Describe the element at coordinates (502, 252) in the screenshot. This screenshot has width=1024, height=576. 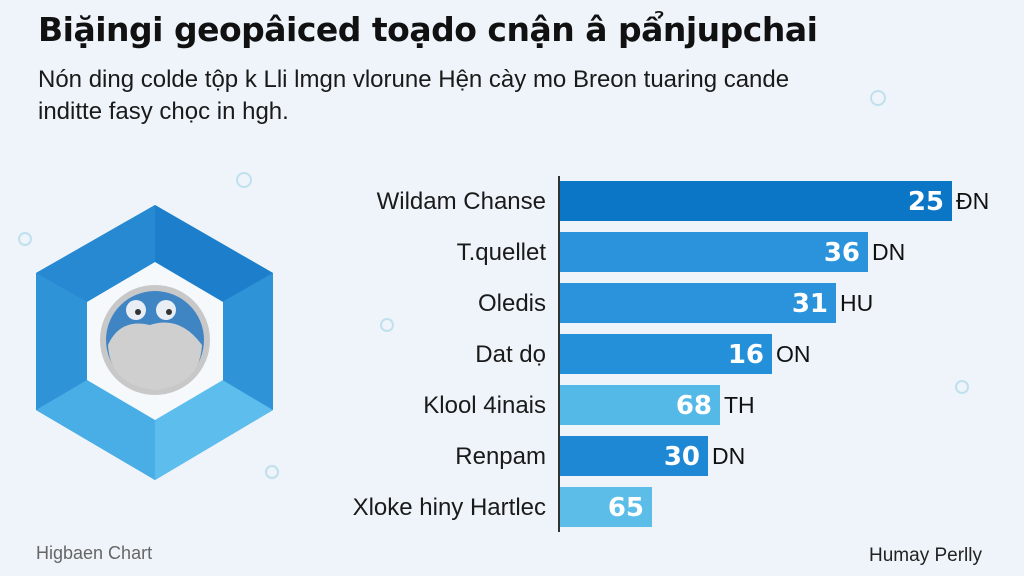
I see `category-label: T.quellet` at that location.